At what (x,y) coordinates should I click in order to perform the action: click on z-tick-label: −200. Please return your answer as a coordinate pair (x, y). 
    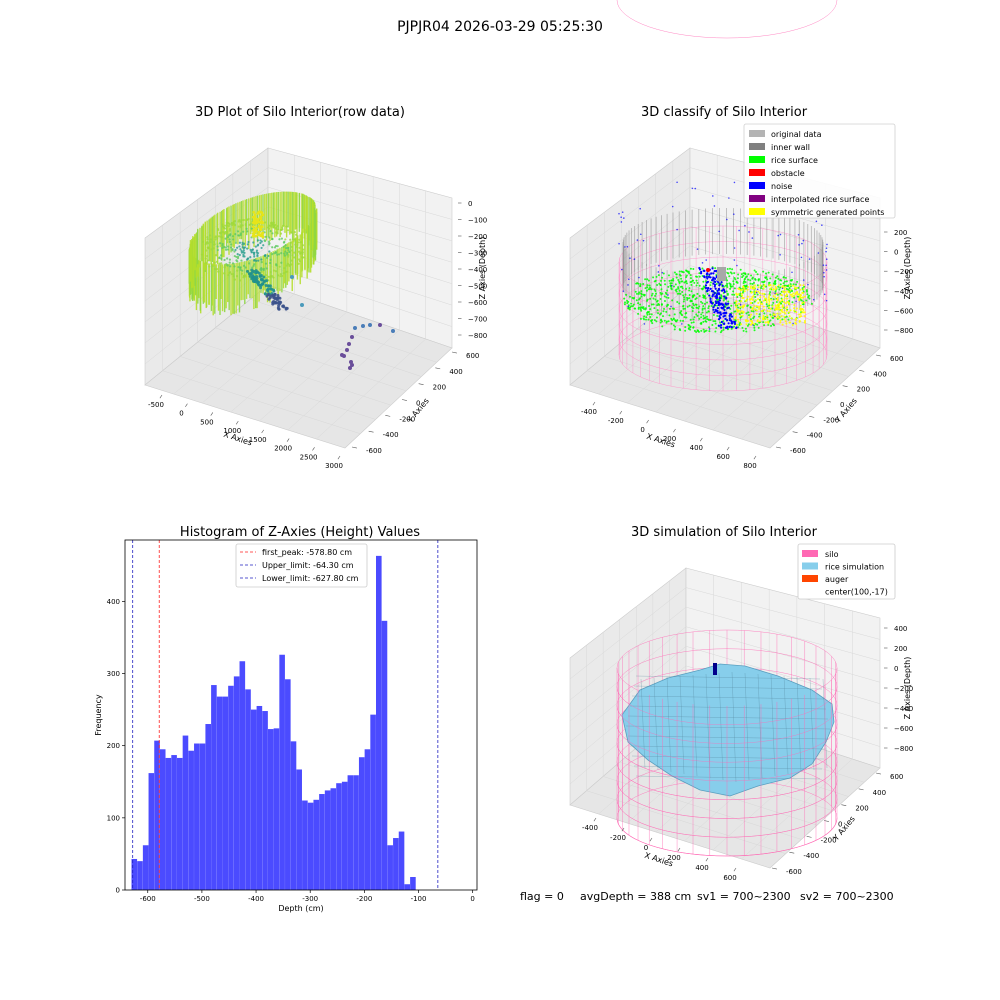
    Looking at the image, I should click on (477, 237).